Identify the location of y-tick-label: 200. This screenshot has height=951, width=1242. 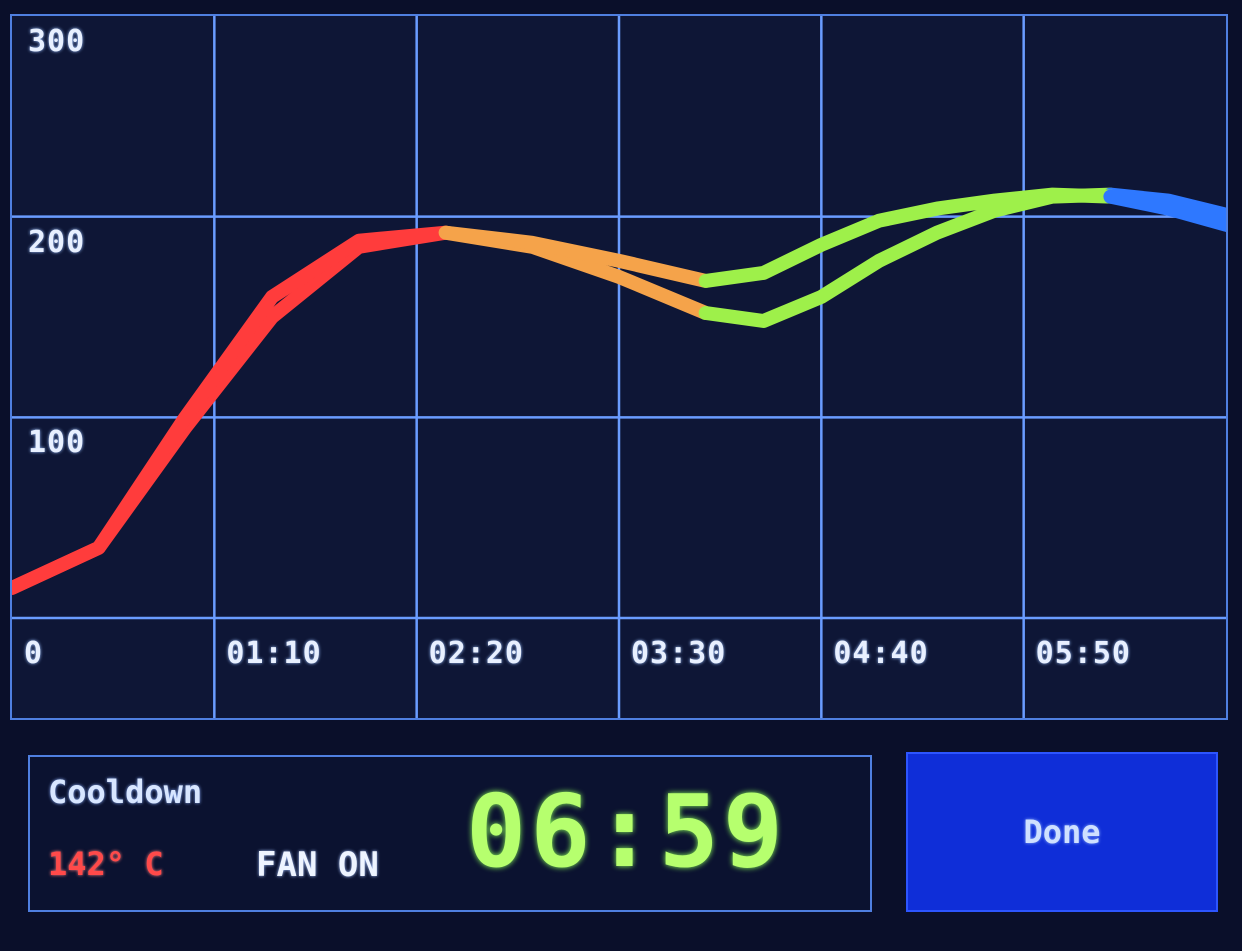
(57, 242).